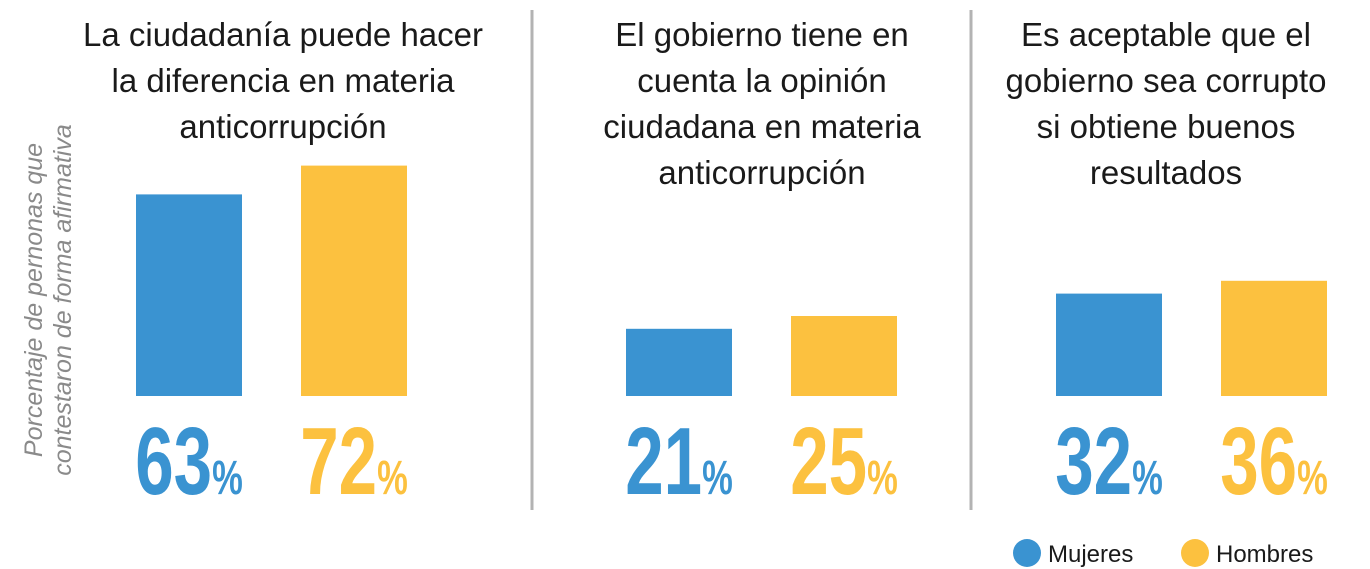 This screenshot has width=1370, height=569. I want to click on panel-title-line: resultados, so click(1166, 172).